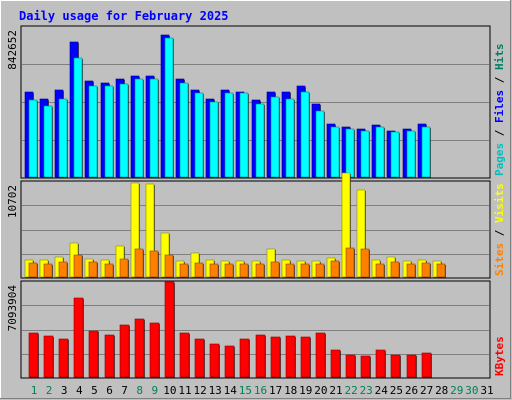  Describe the element at coordinates (305, 390) in the screenshot. I see `x-tick-label: 19` at that location.